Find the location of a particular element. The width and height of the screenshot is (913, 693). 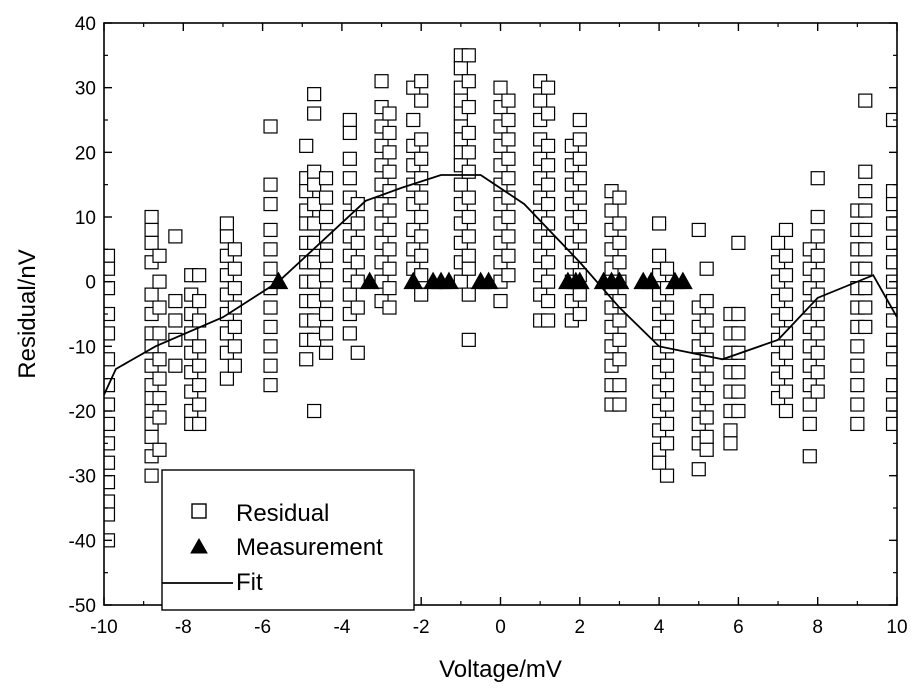

x-tick-label: 6 is located at coordinates (738, 627).